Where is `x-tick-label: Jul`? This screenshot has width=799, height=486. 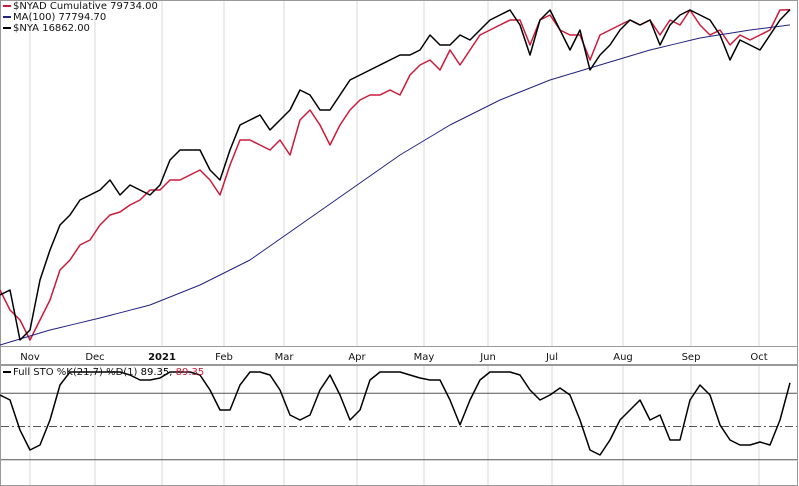 x-tick-label: Jul is located at coordinates (551, 357).